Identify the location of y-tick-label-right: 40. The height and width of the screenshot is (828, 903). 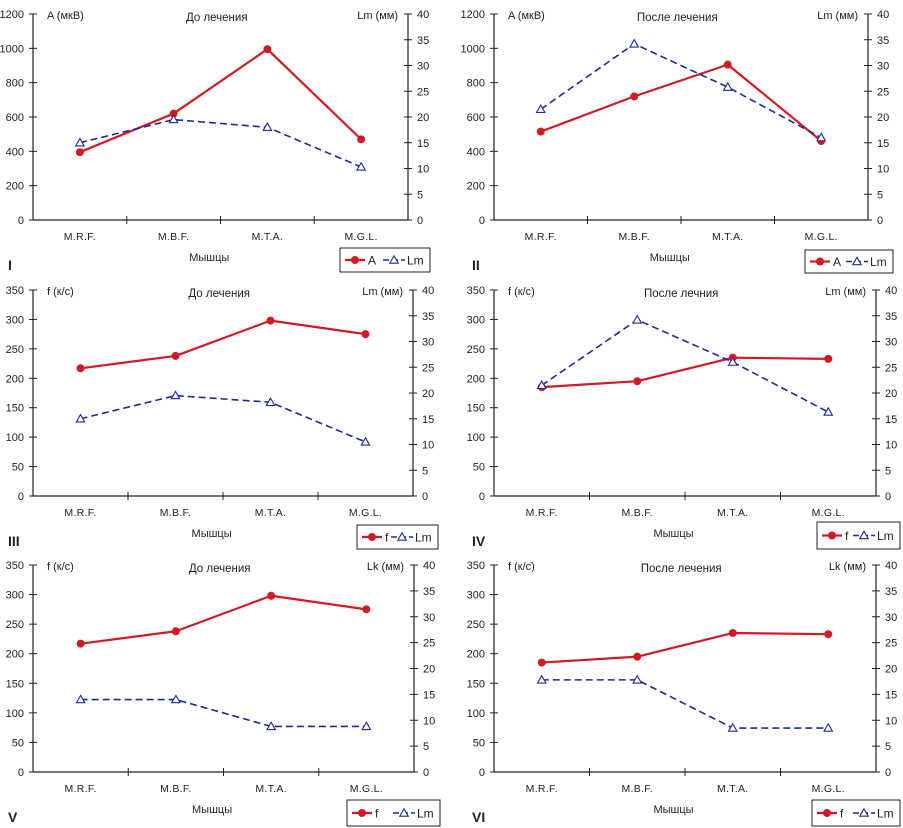
(891, 566).